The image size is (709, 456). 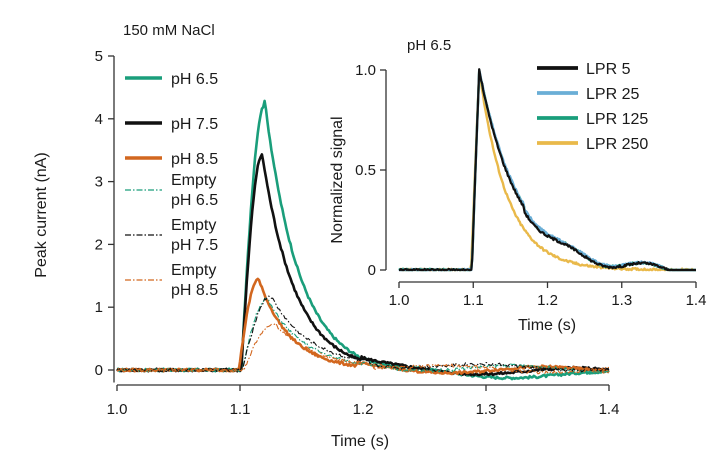 I want to click on main-y-axis-title: Peak current (nA), so click(x=41, y=214).